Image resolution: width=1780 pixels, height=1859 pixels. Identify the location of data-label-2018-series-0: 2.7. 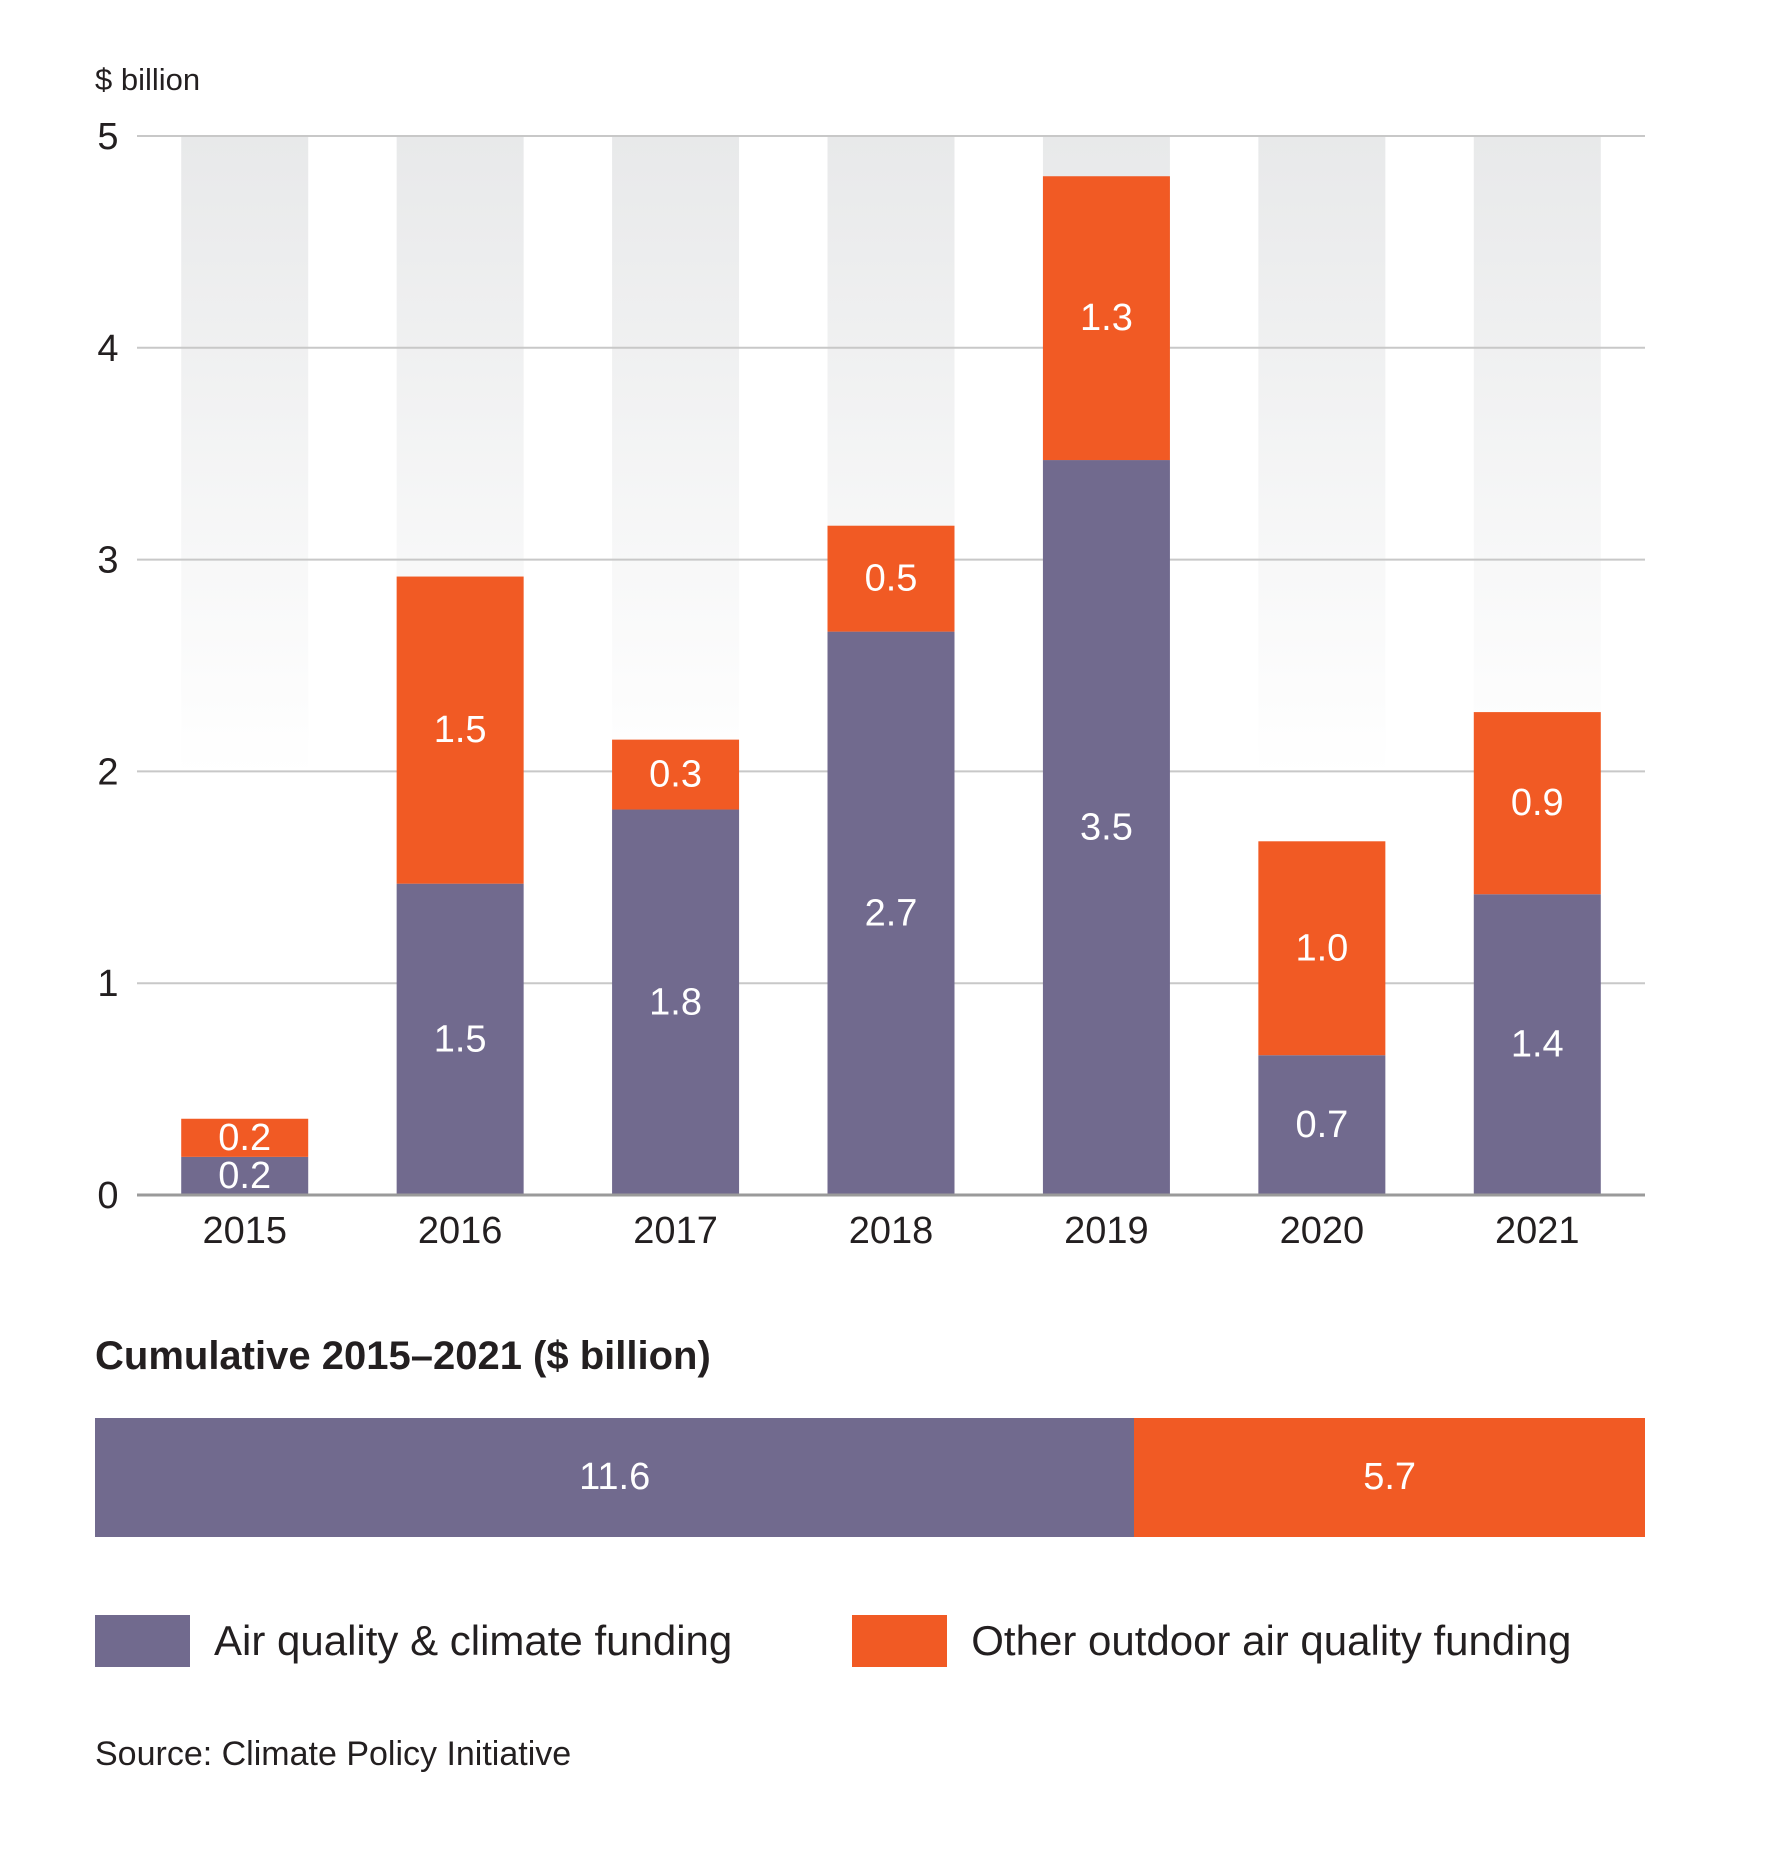
(891, 913).